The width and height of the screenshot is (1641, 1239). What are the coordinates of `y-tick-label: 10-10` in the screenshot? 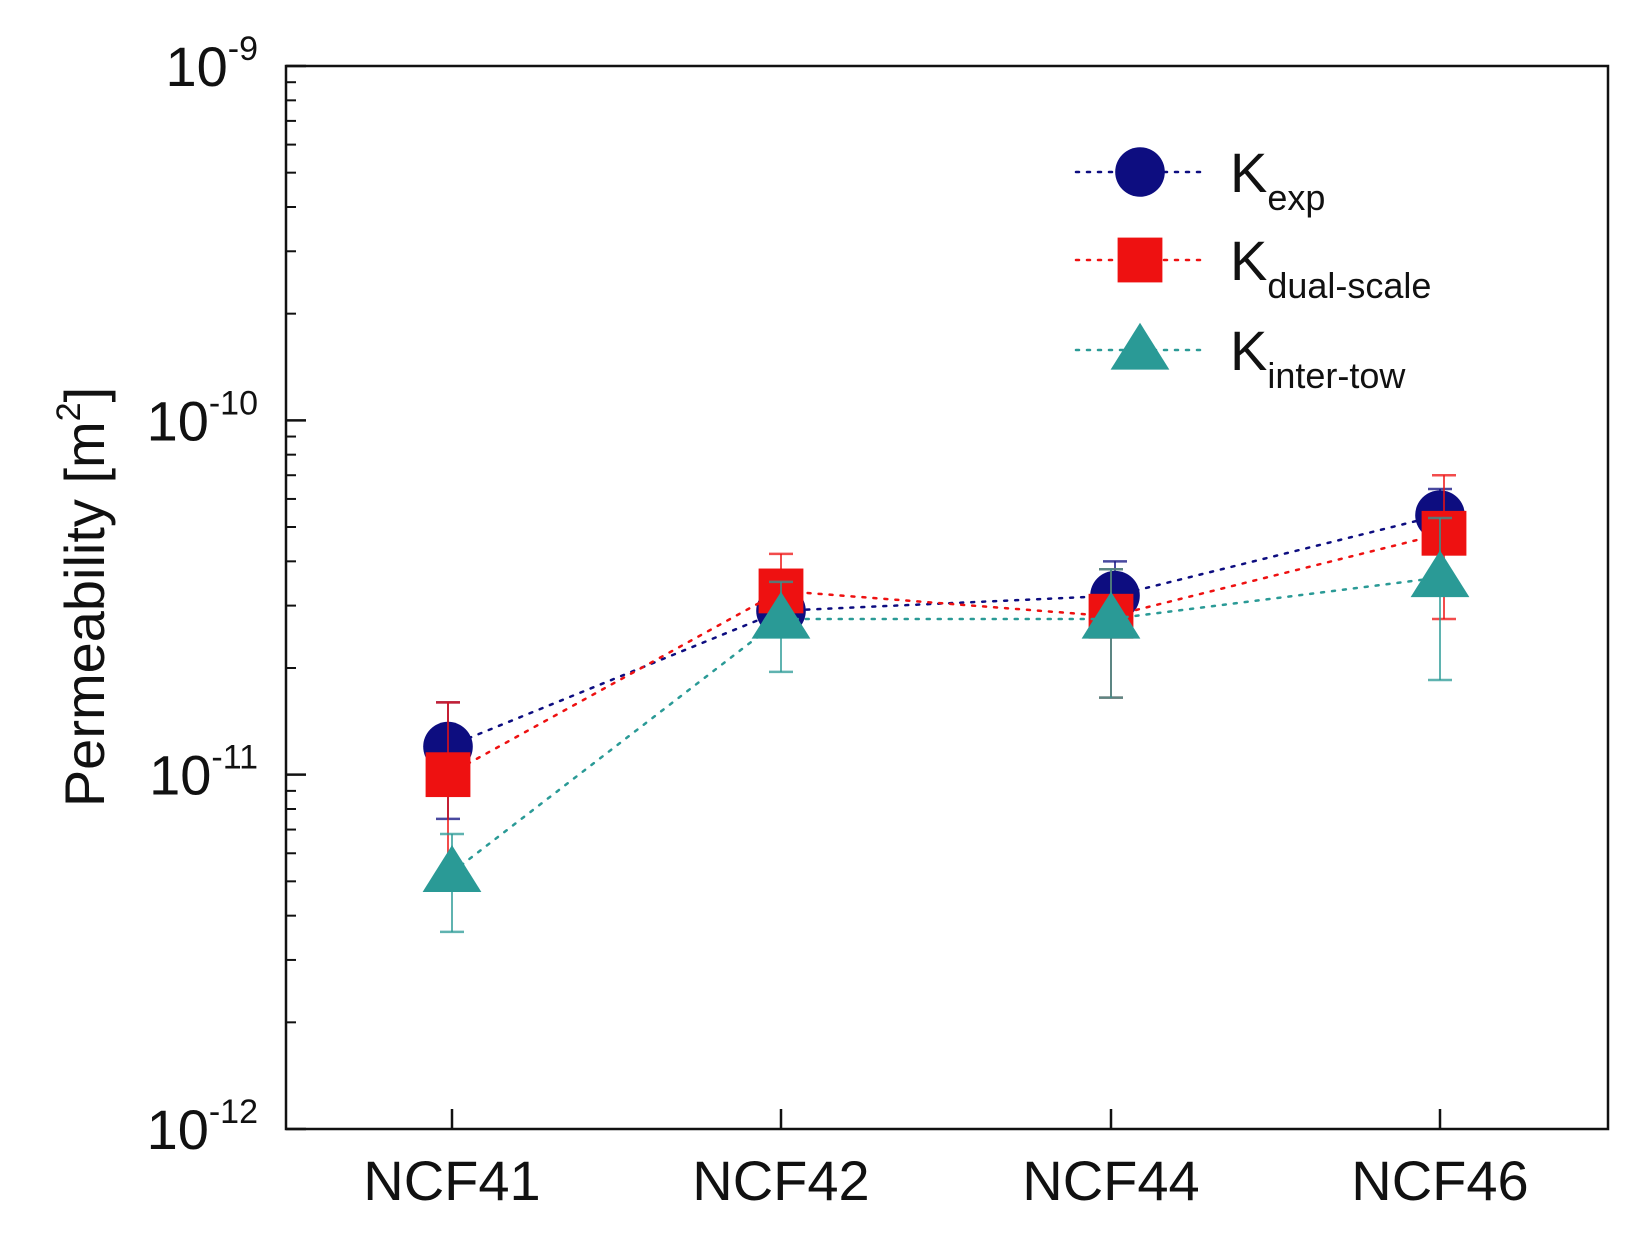 It's located at (202, 418).